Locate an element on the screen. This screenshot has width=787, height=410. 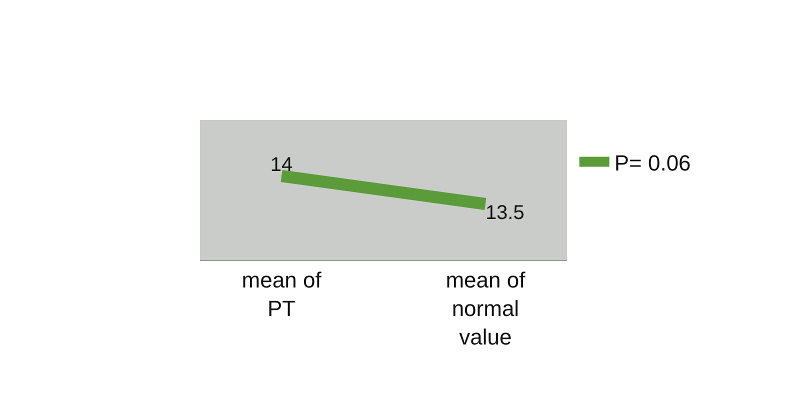
x-tick-label: mean of PT is located at coordinates (282, 294).